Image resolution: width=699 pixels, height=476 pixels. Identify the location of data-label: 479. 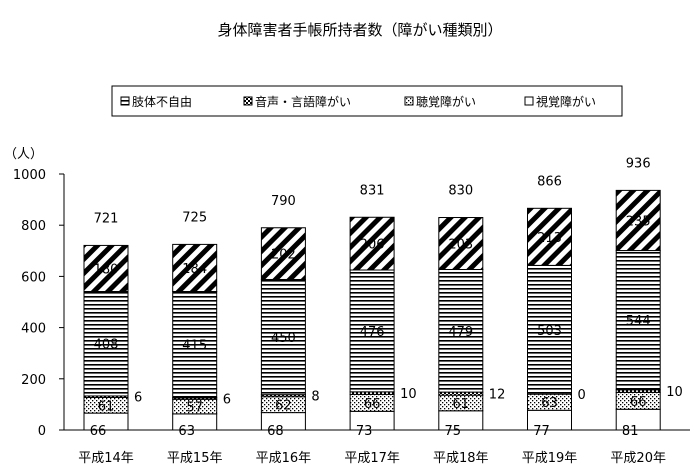
(460, 332).